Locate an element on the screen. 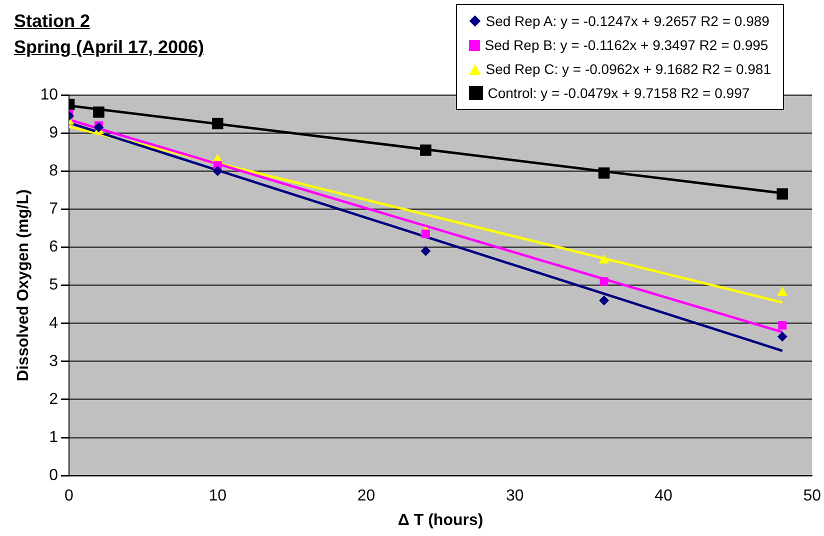  legend-label: Sed Rep A: y = -0.1247x + 9.2657 R2 = 0.989 is located at coordinates (628, 21).